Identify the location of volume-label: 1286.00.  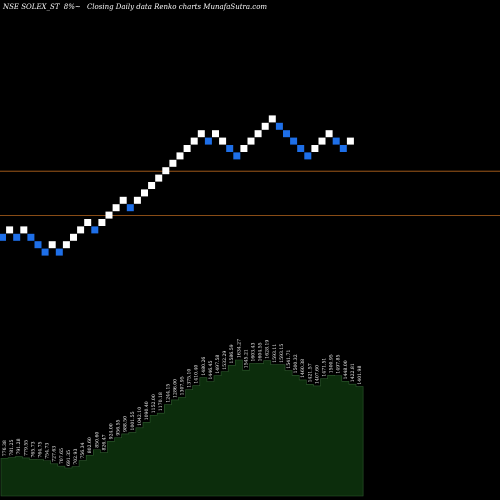
(175, 388).